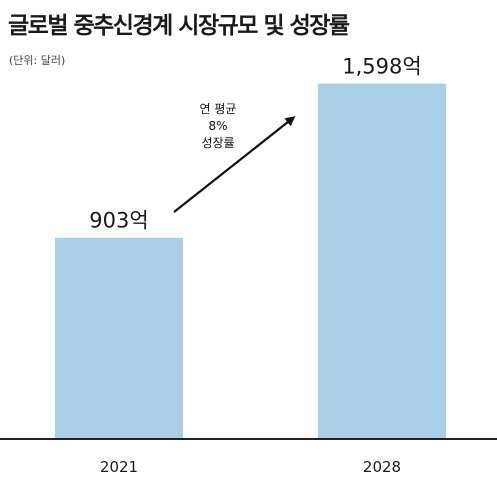 The width and height of the screenshot is (497, 497). Describe the element at coordinates (179, 26) in the screenshot. I see `chart-title: 글로벌 중추신경계 시장규모 및 성장률` at that location.